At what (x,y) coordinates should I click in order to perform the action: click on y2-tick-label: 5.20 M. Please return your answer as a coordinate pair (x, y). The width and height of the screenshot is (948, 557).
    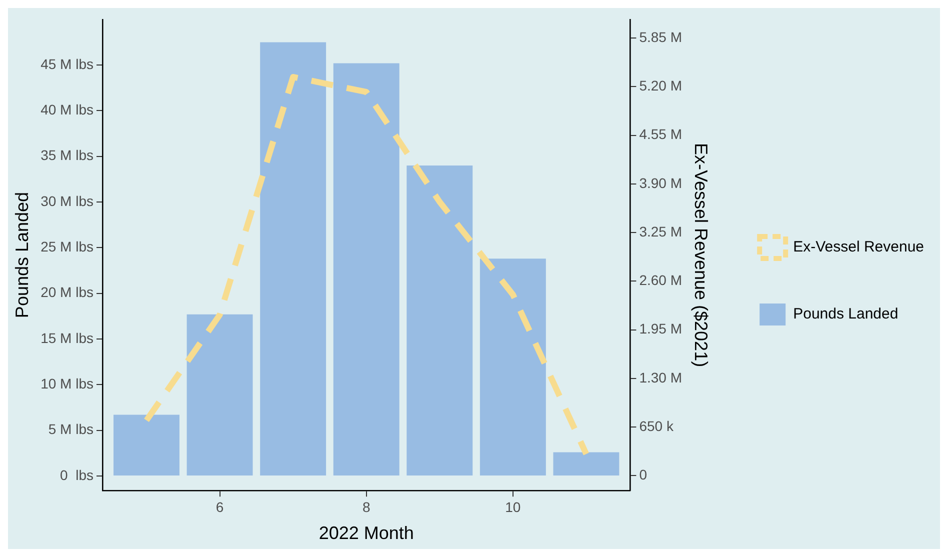
    Looking at the image, I should click on (660, 86).